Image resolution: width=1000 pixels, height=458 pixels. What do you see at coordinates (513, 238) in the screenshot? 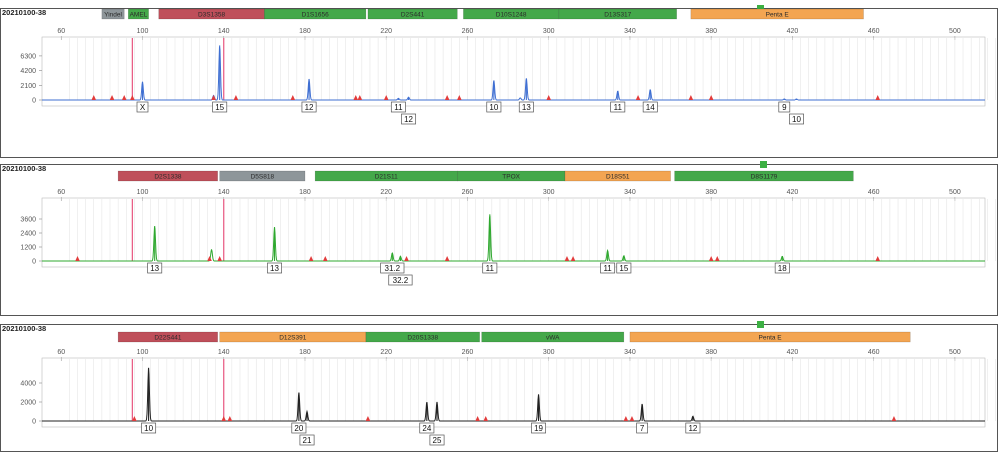
I see `trace-line` at bounding box center [513, 238].